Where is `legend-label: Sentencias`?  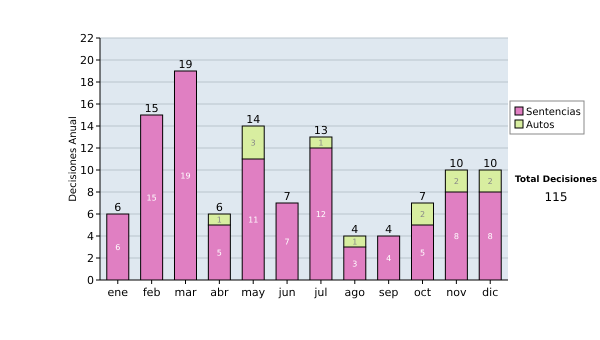 legend-label: Sentencias is located at coordinates (553, 112).